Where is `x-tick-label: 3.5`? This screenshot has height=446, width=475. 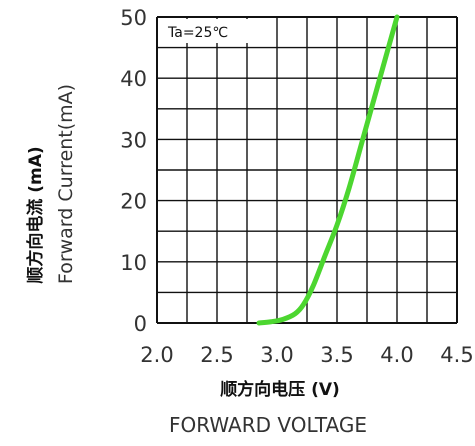 x-tick-label: 3.5 is located at coordinates (336, 355).